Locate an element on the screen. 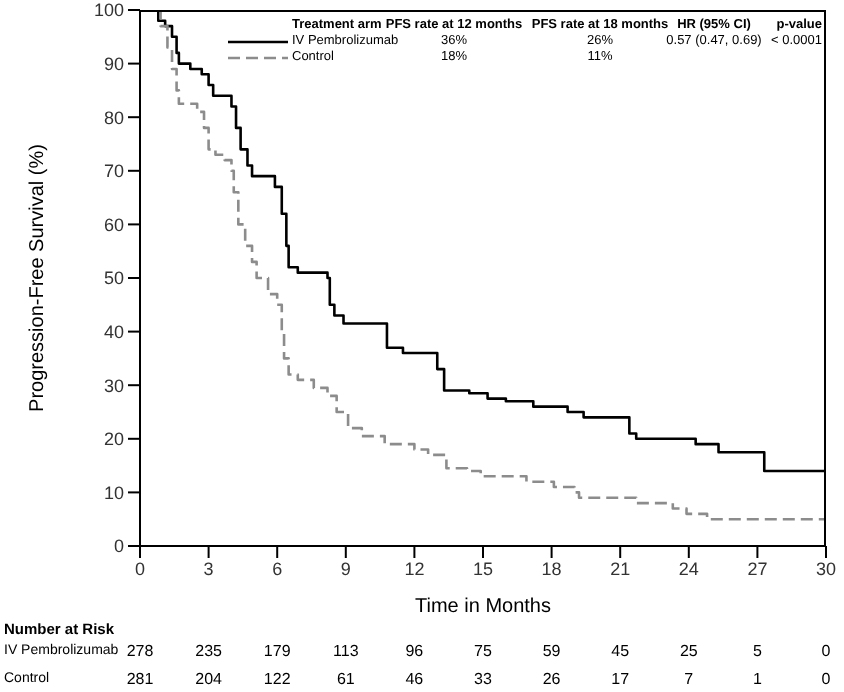  x-tick-label: 18 is located at coordinates (551, 568).